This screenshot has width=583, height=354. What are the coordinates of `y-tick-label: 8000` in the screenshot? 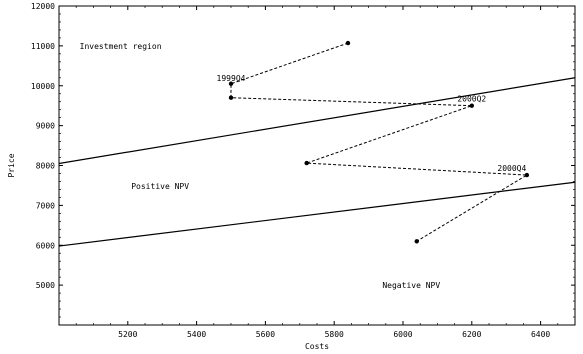 It's located at (45, 166).